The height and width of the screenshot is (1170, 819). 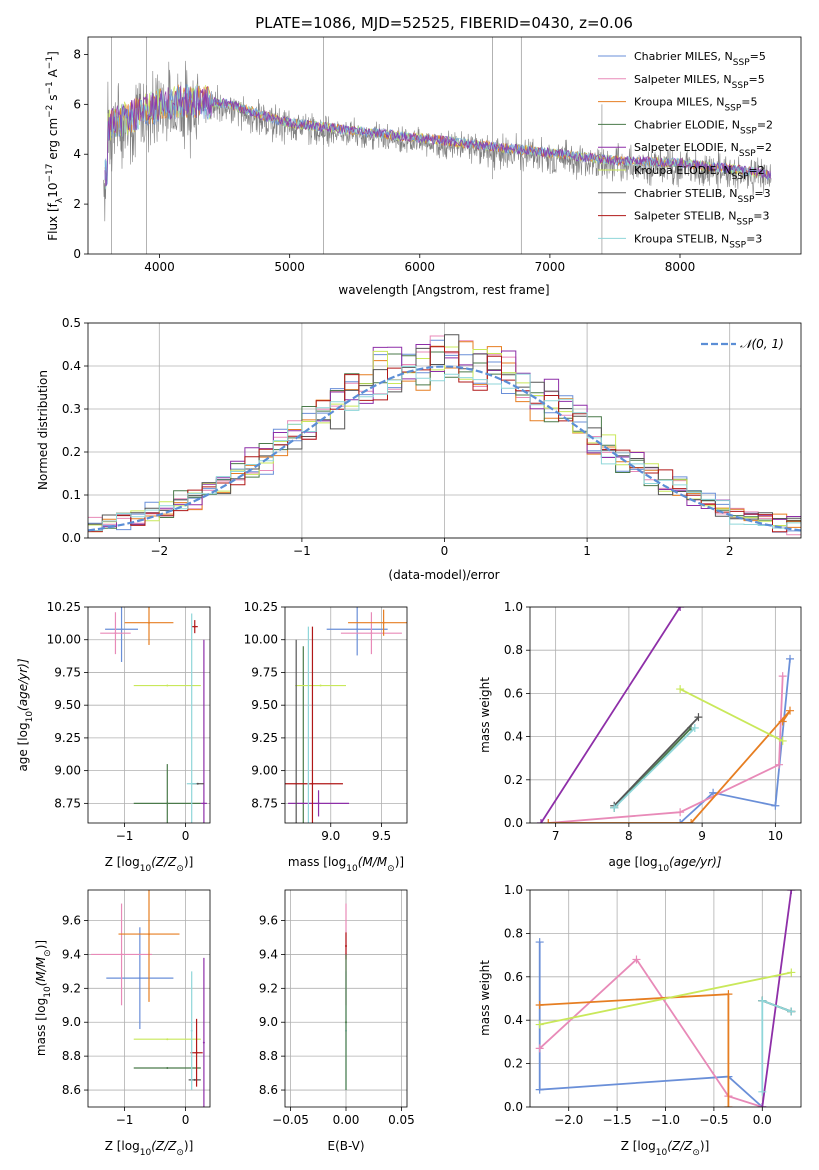 I want to click on label-part: Z [log, so click(x=638, y=1146).